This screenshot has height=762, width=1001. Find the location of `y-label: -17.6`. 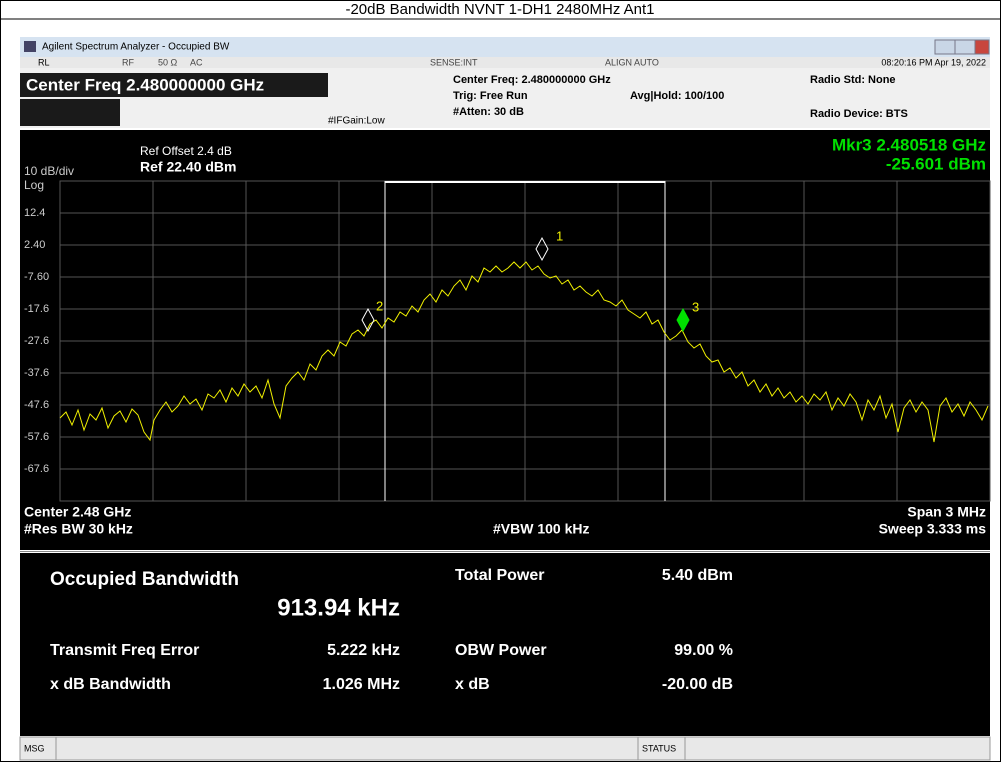

y-label: -17.6 is located at coordinates (36, 309).